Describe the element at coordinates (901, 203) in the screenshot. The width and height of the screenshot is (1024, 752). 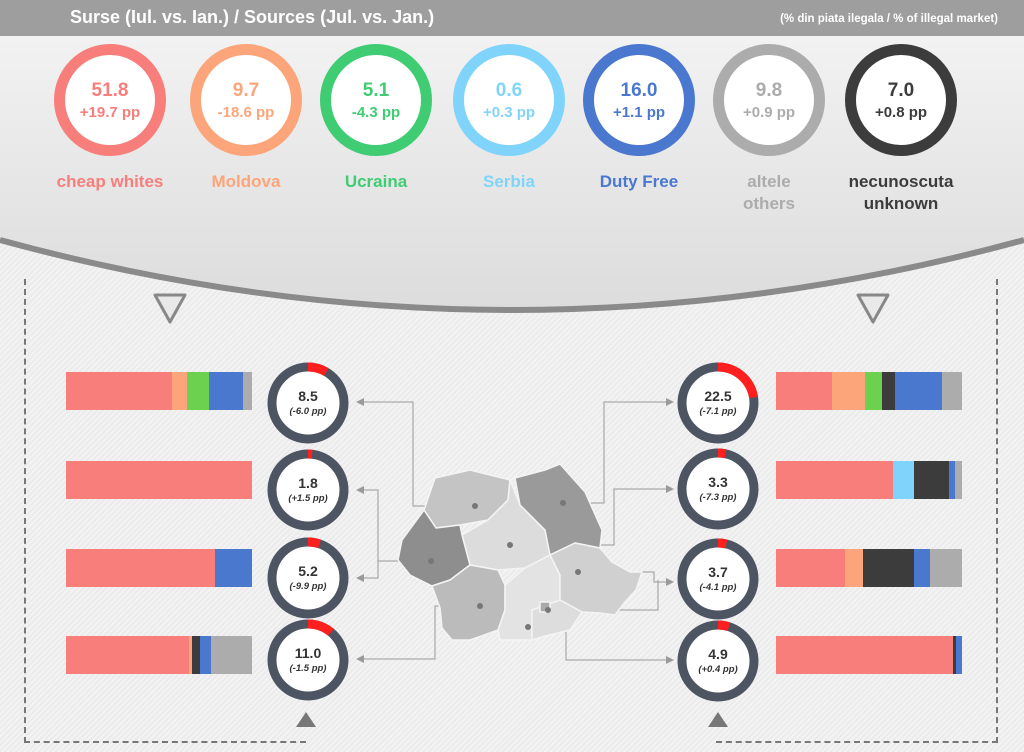
I see `source-label-line: unknown` at that location.